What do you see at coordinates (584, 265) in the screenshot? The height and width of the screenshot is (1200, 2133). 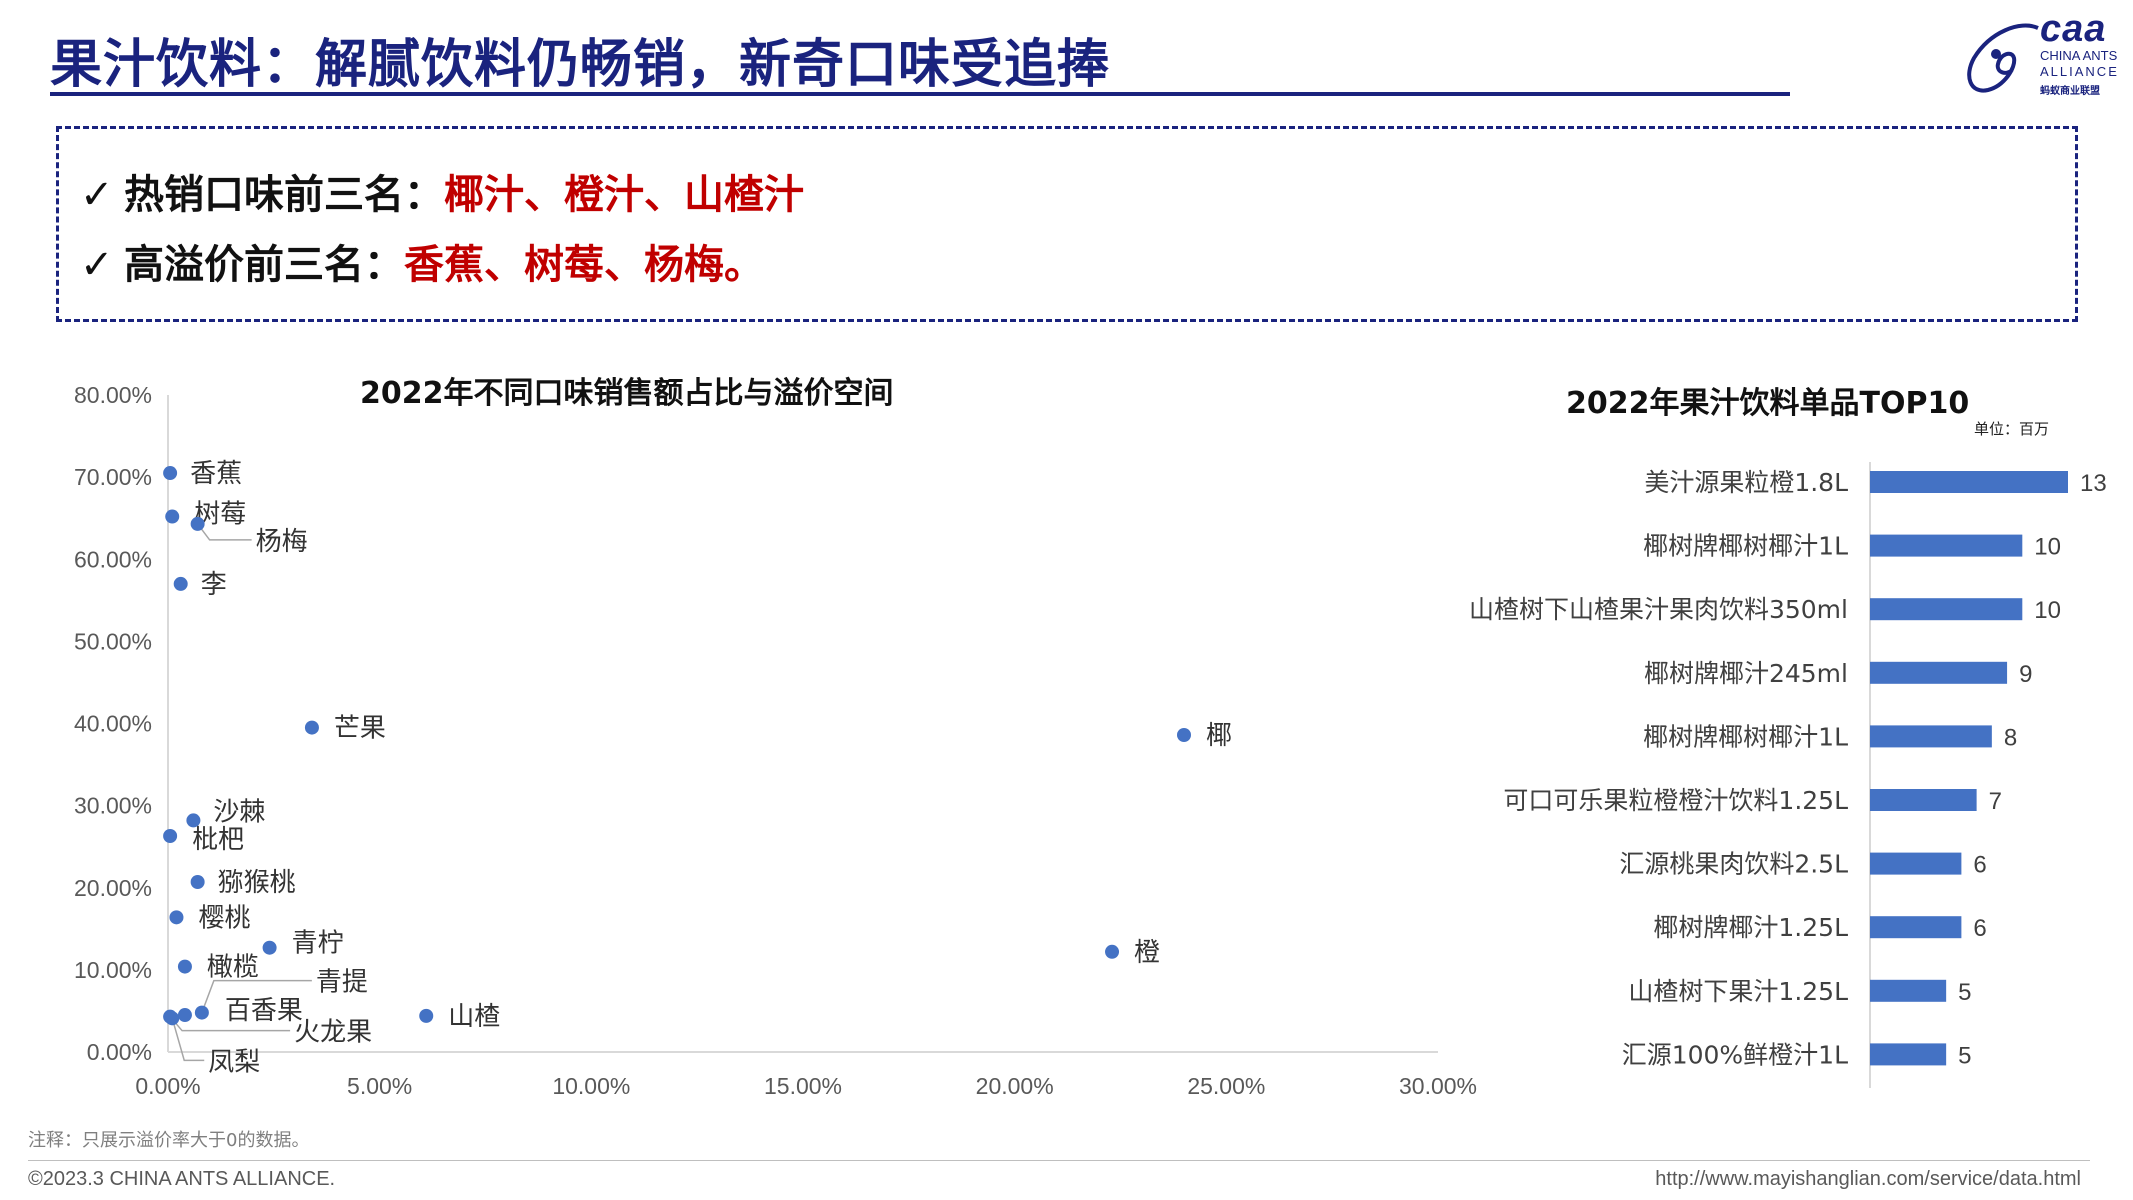 I see `highlight-value: 香蕉、树莓、杨梅。` at bounding box center [584, 265].